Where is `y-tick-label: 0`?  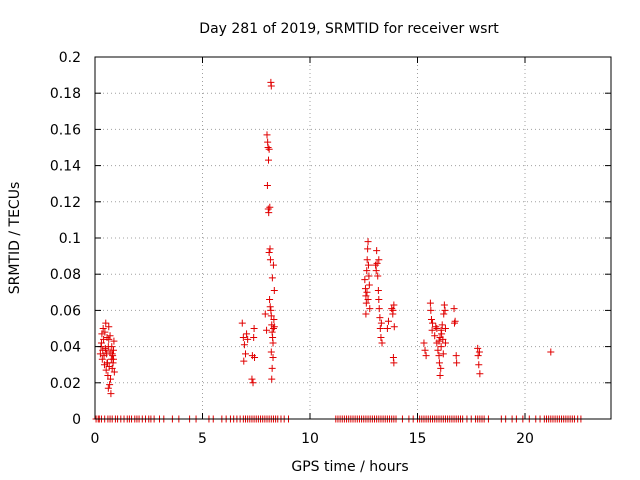
y-tick-label: 0 is located at coordinates (76, 420).